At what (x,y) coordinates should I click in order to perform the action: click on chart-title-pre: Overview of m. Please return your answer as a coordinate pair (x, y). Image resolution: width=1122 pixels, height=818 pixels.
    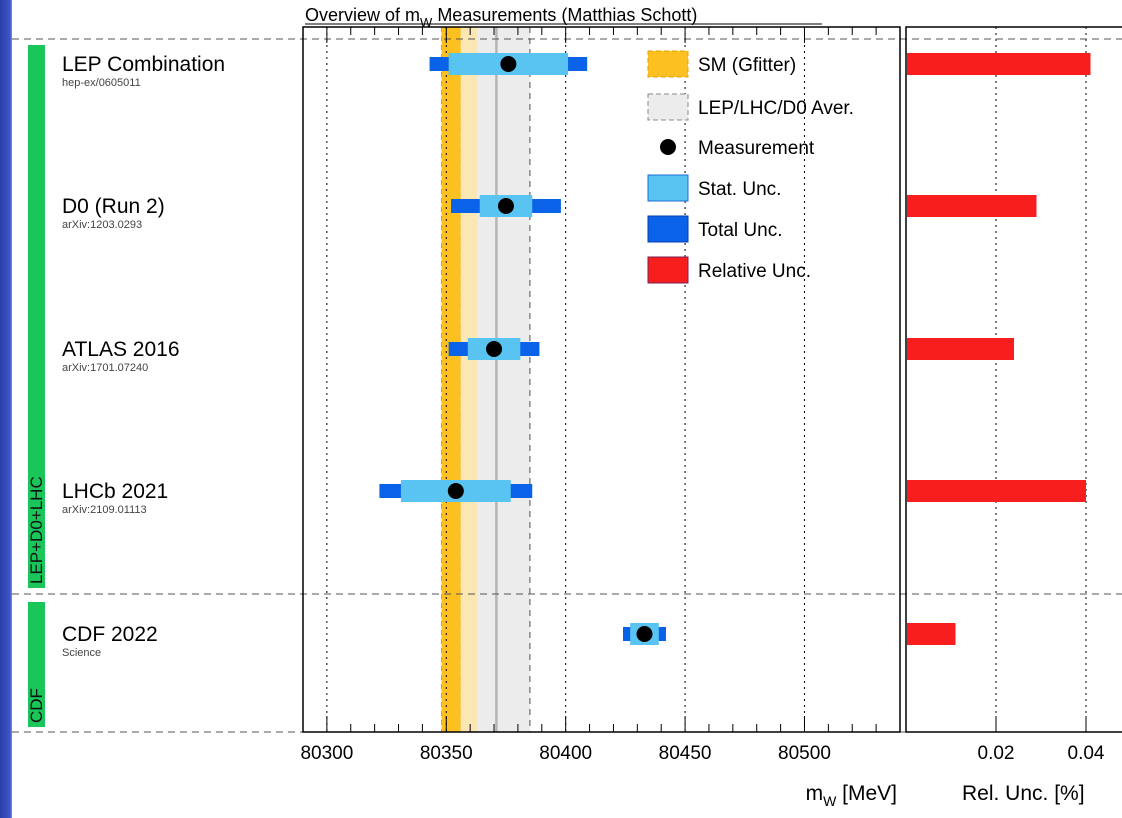
    Looking at the image, I should click on (362, 15).